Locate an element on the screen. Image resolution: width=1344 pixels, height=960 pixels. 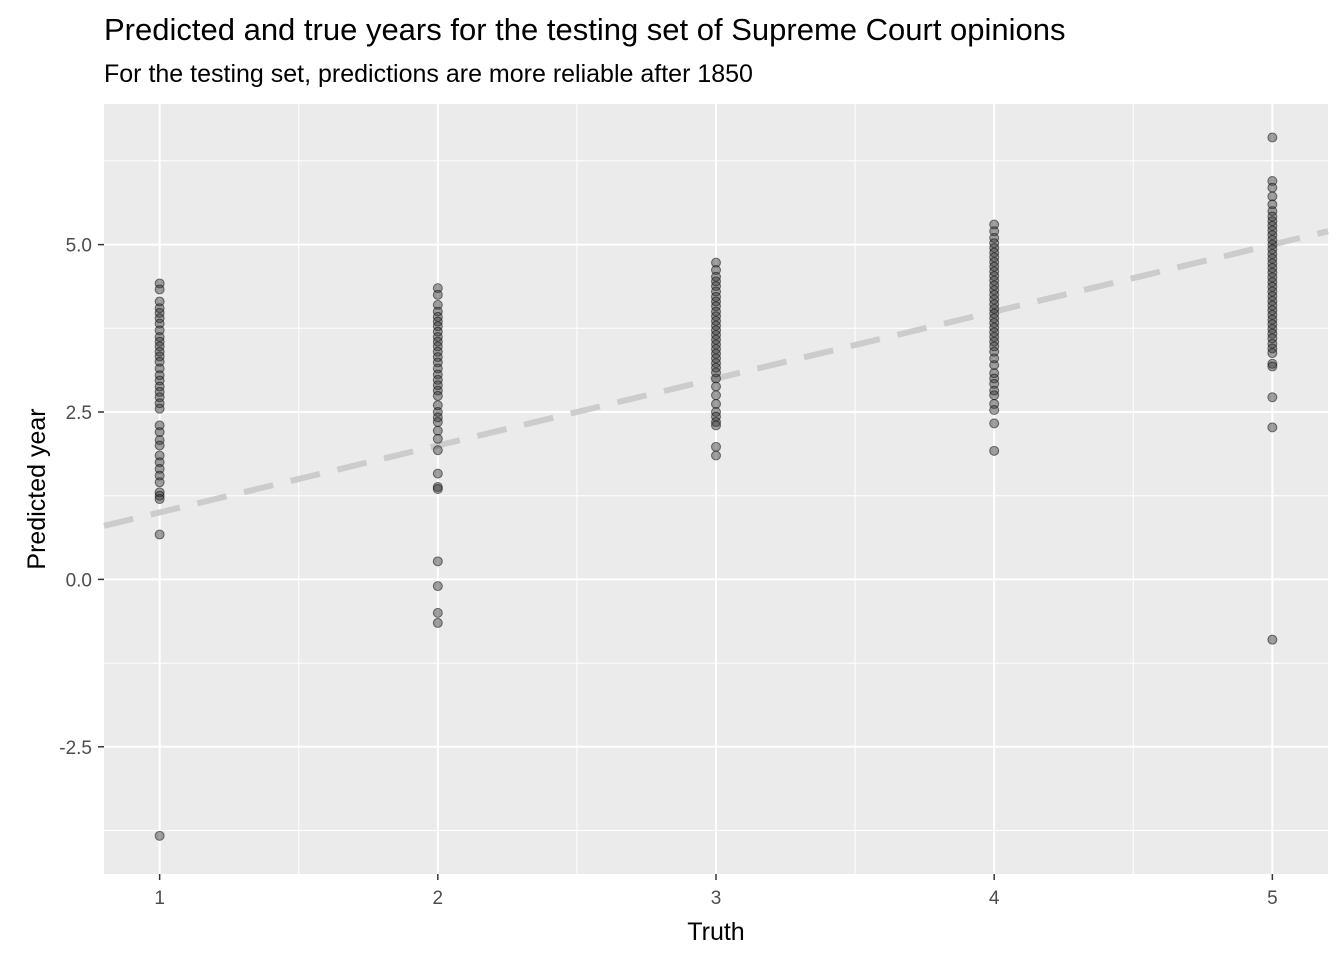
x-axis-title: Truth is located at coordinates (715, 932).